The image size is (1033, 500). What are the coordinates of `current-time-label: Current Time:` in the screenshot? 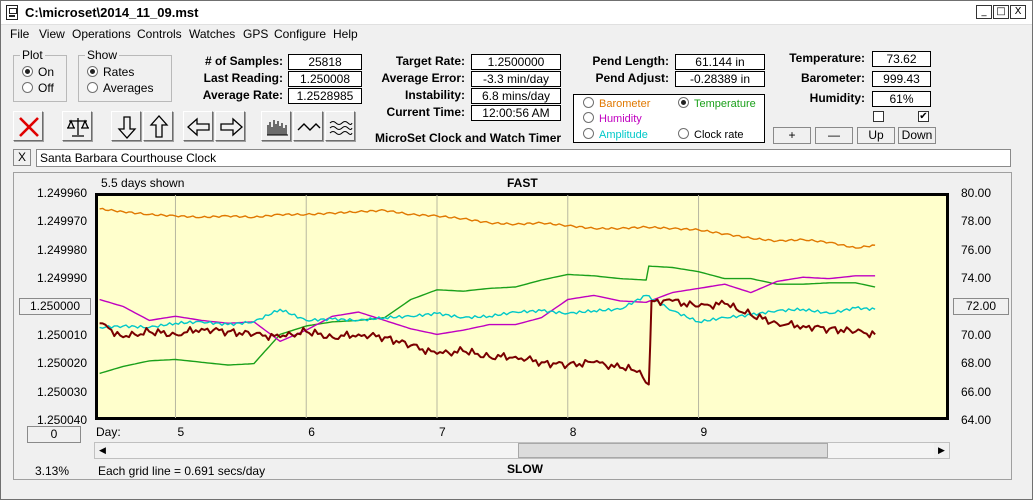 It's located at (425, 112).